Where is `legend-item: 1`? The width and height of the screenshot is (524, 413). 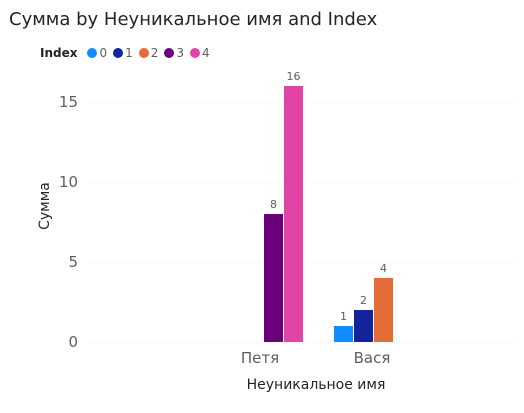
legend-item: 1 is located at coordinates (123, 53).